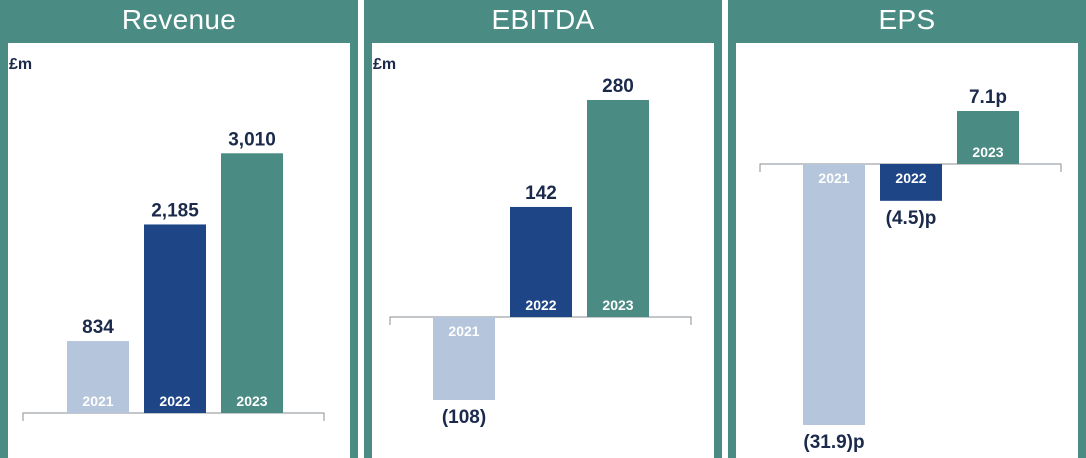 The image size is (1086, 458). What do you see at coordinates (175, 210) in the screenshot?
I see `revenue-value-label-2022: 2,185` at bounding box center [175, 210].